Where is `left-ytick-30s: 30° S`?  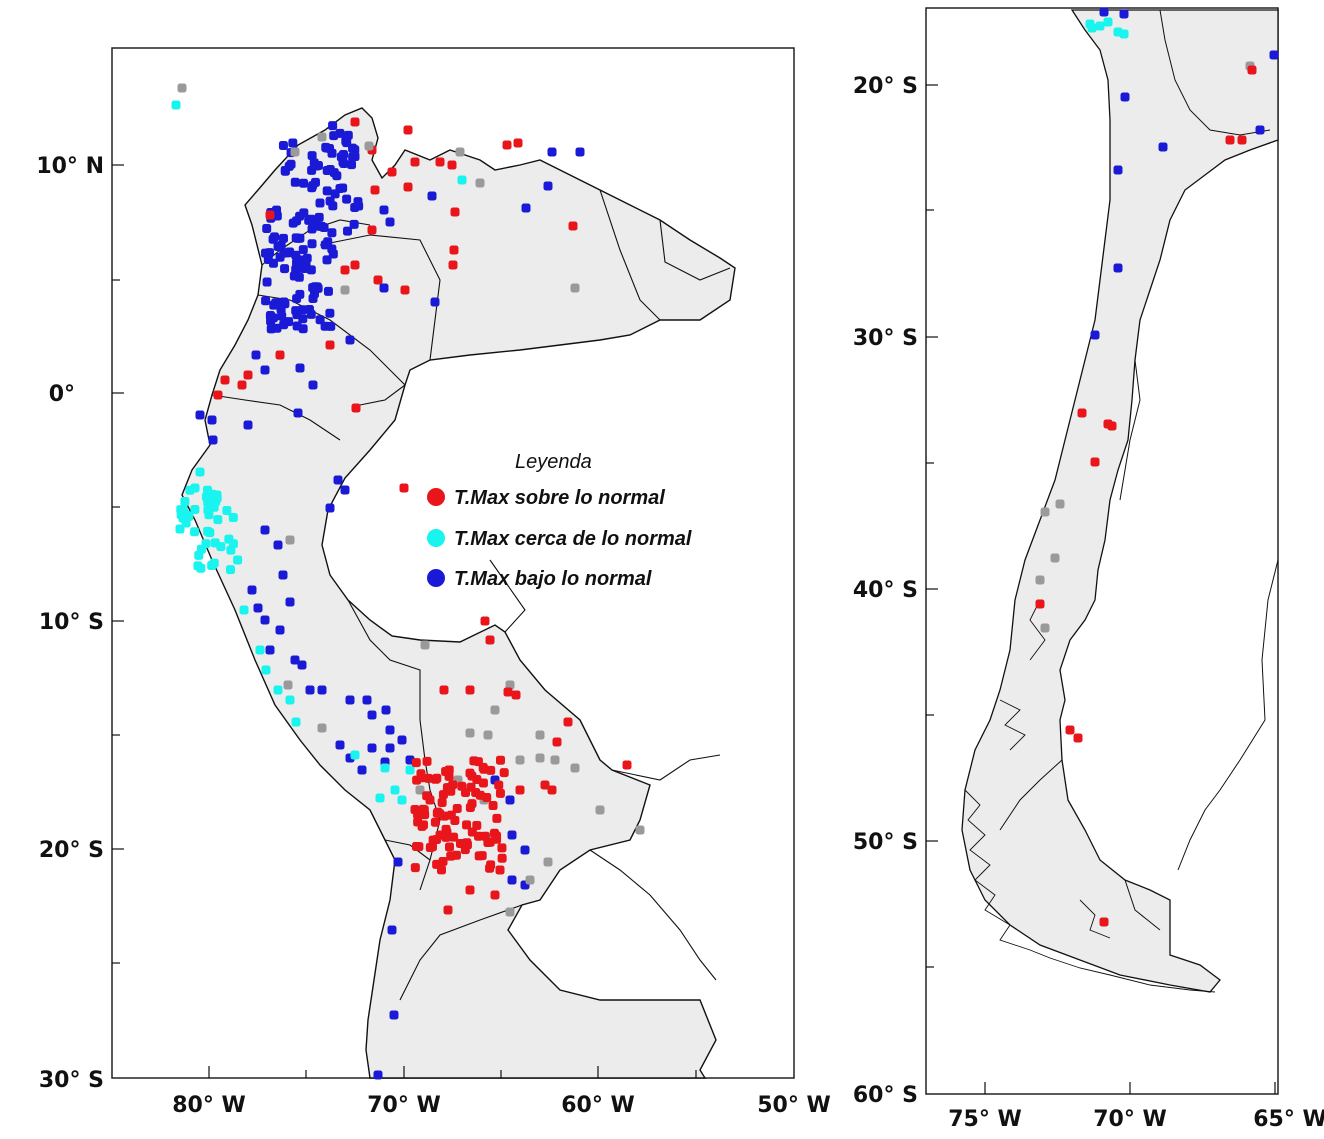
left-ytick-30s: 30° S is located at coordinates (71, 1080).